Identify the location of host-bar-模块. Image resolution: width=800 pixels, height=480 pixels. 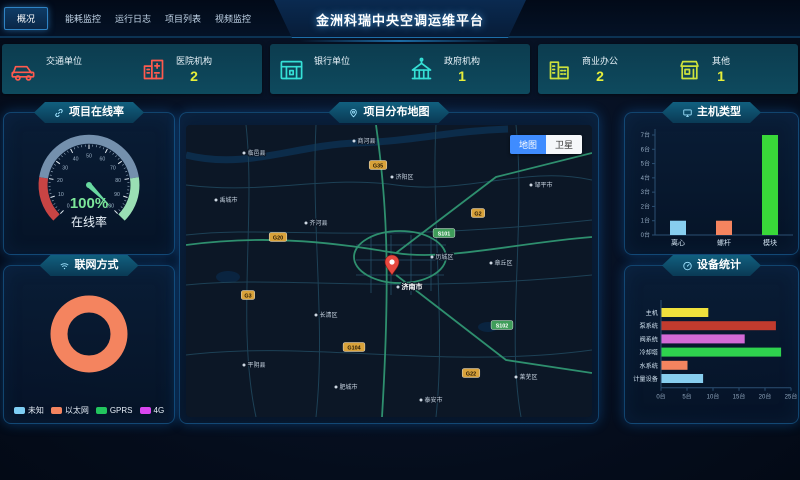
(770, 185).